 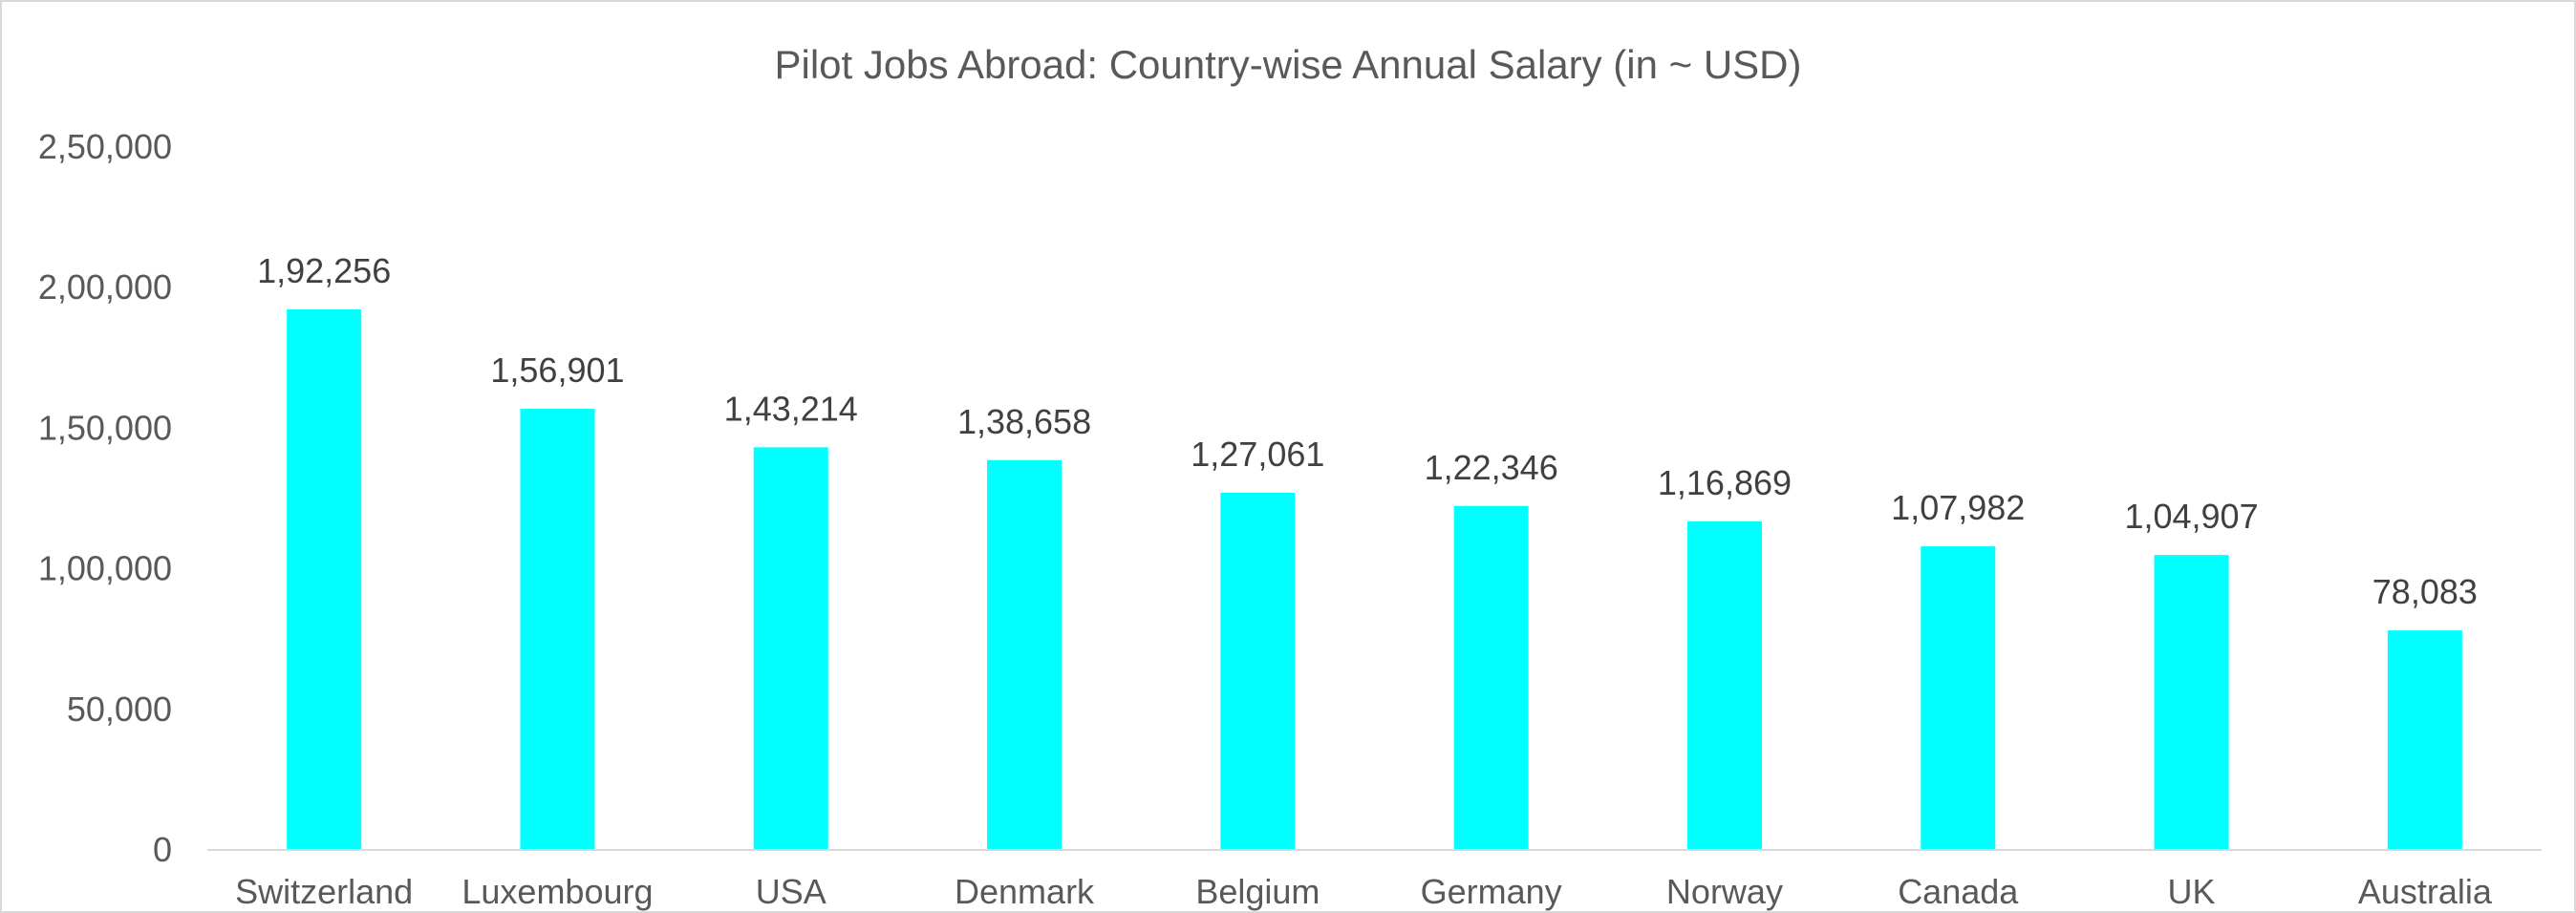 I want to click on data-label-luxembourg: 1,56,901, so click(x=557, y=370).